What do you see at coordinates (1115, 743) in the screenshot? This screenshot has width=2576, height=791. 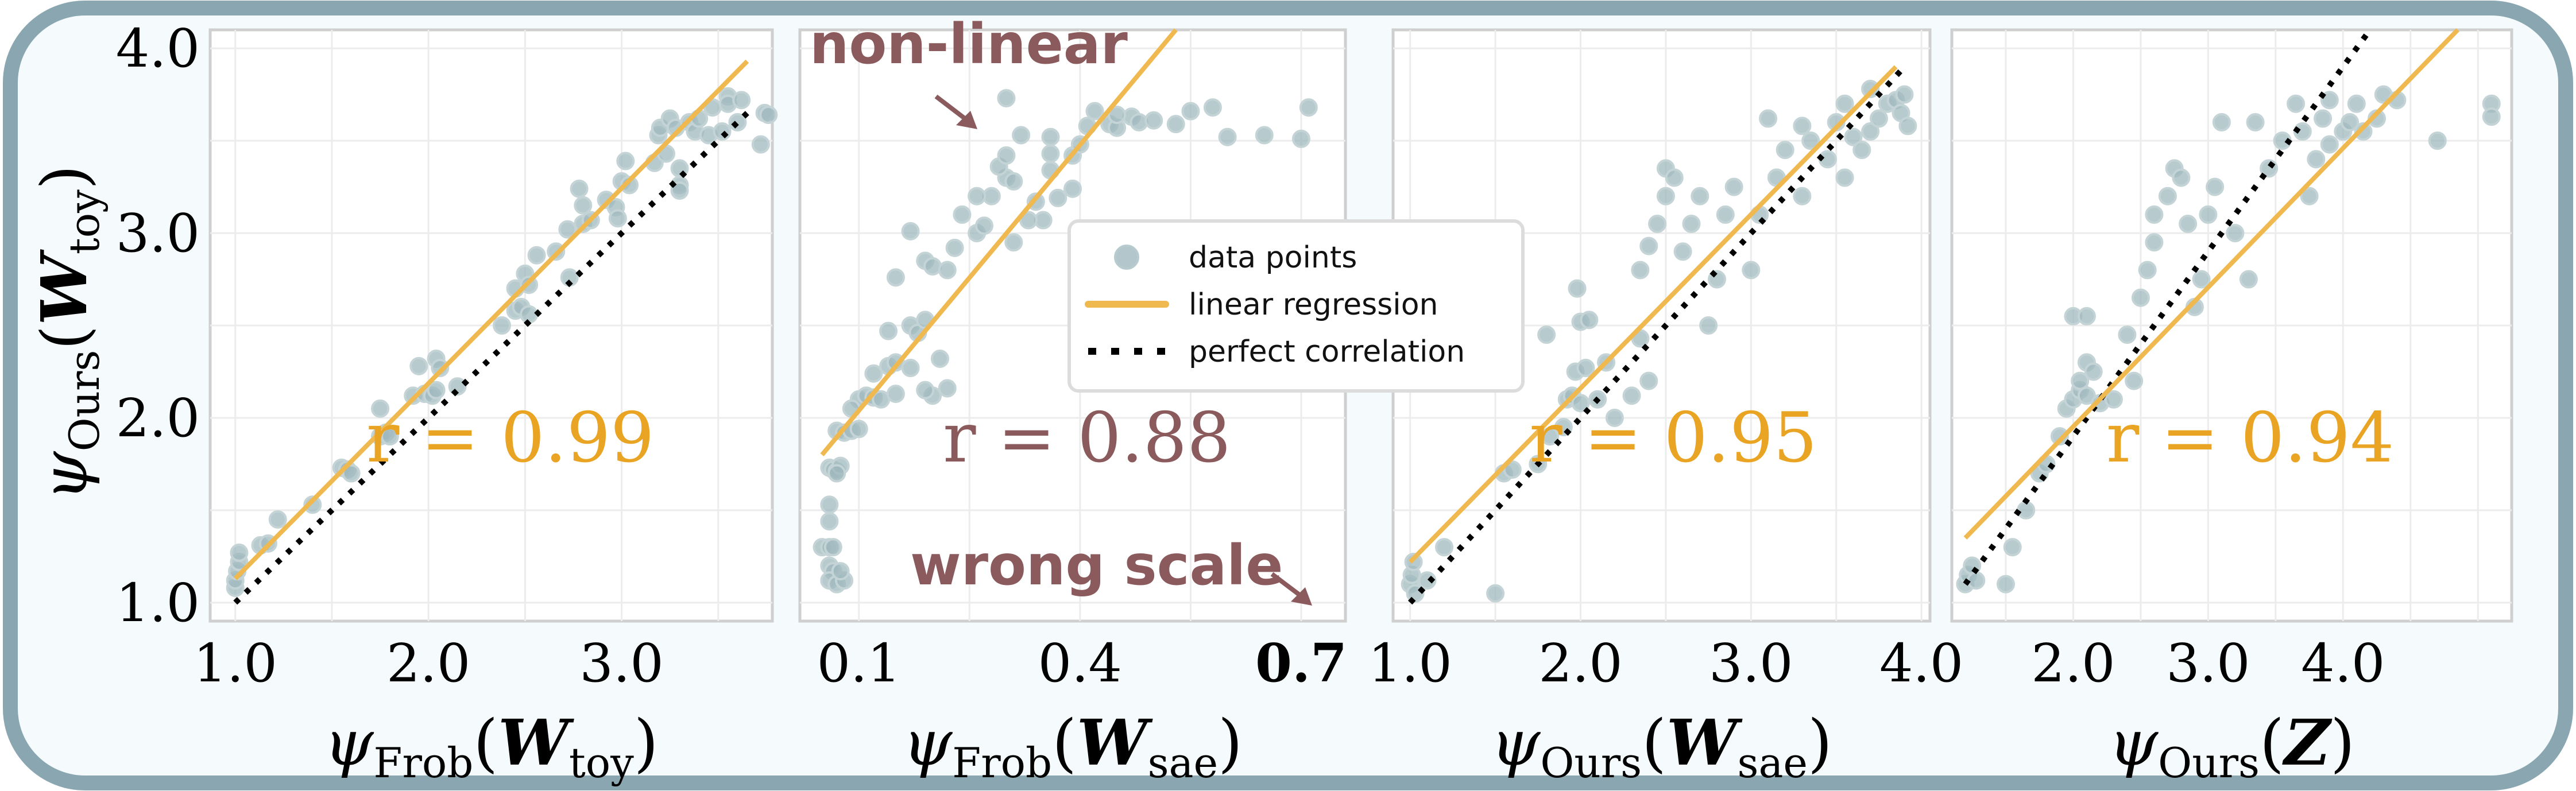 I see `x-axis-label-part: W` at bounding box center [1115, 743].